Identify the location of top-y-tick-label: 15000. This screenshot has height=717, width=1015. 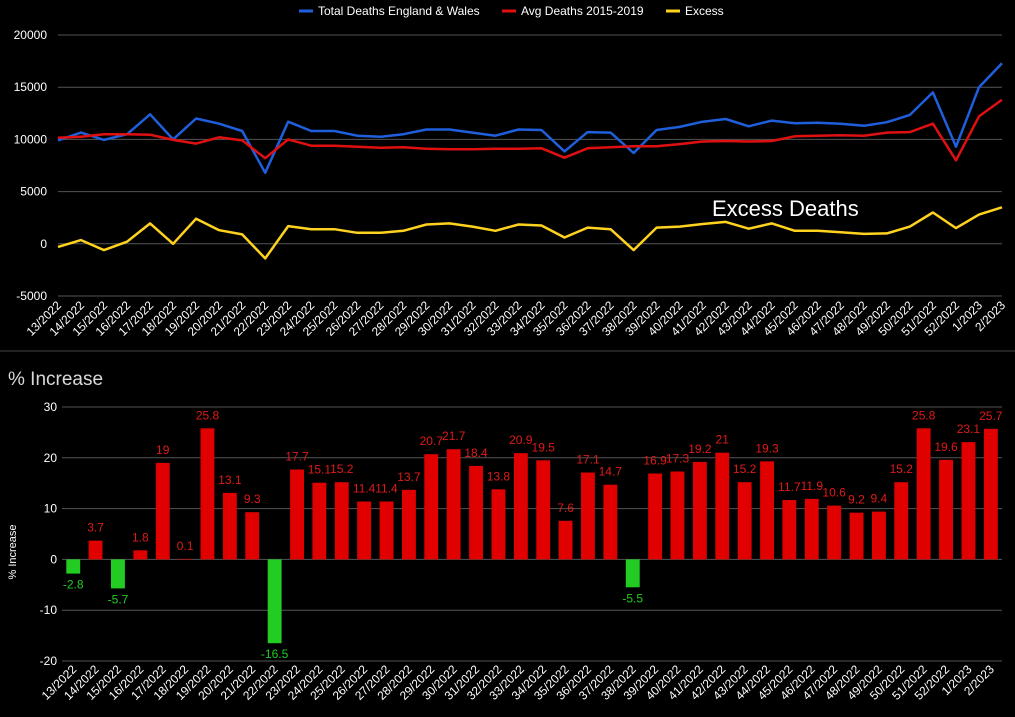
(31, 87).